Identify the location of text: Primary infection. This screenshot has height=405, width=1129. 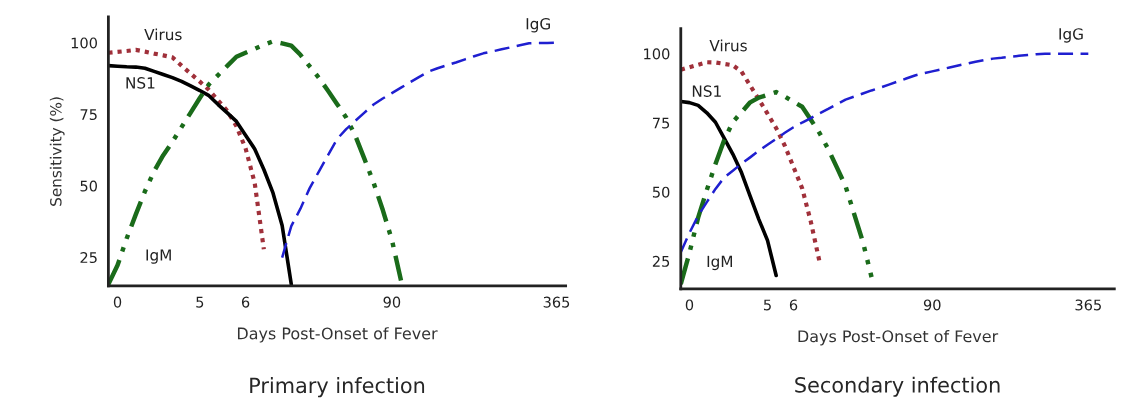
(337, 387).